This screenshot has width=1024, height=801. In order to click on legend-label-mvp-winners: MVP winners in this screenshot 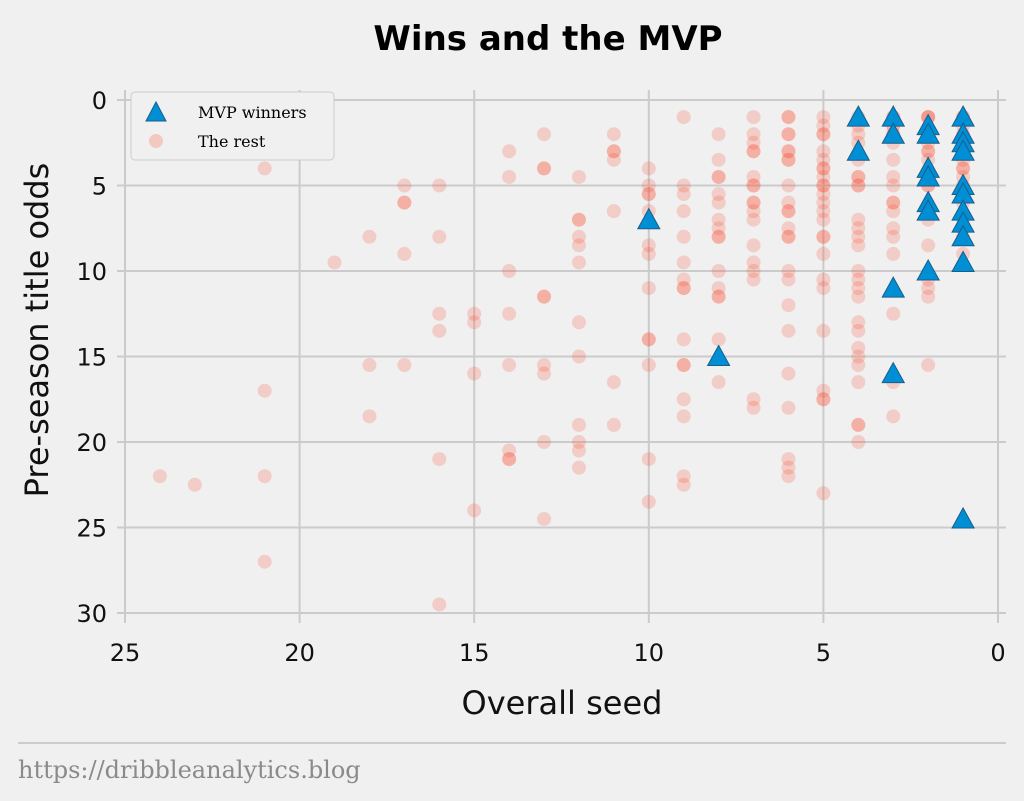, I will do `click(252, 112)`.